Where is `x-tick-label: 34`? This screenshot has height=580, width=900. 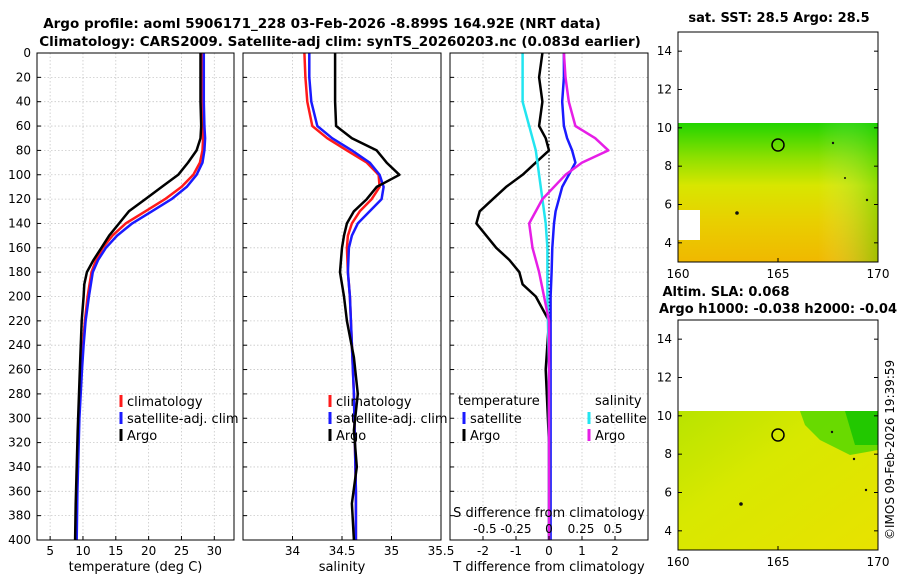 x-tick-label: 34 is located at coordinates (292, 551).